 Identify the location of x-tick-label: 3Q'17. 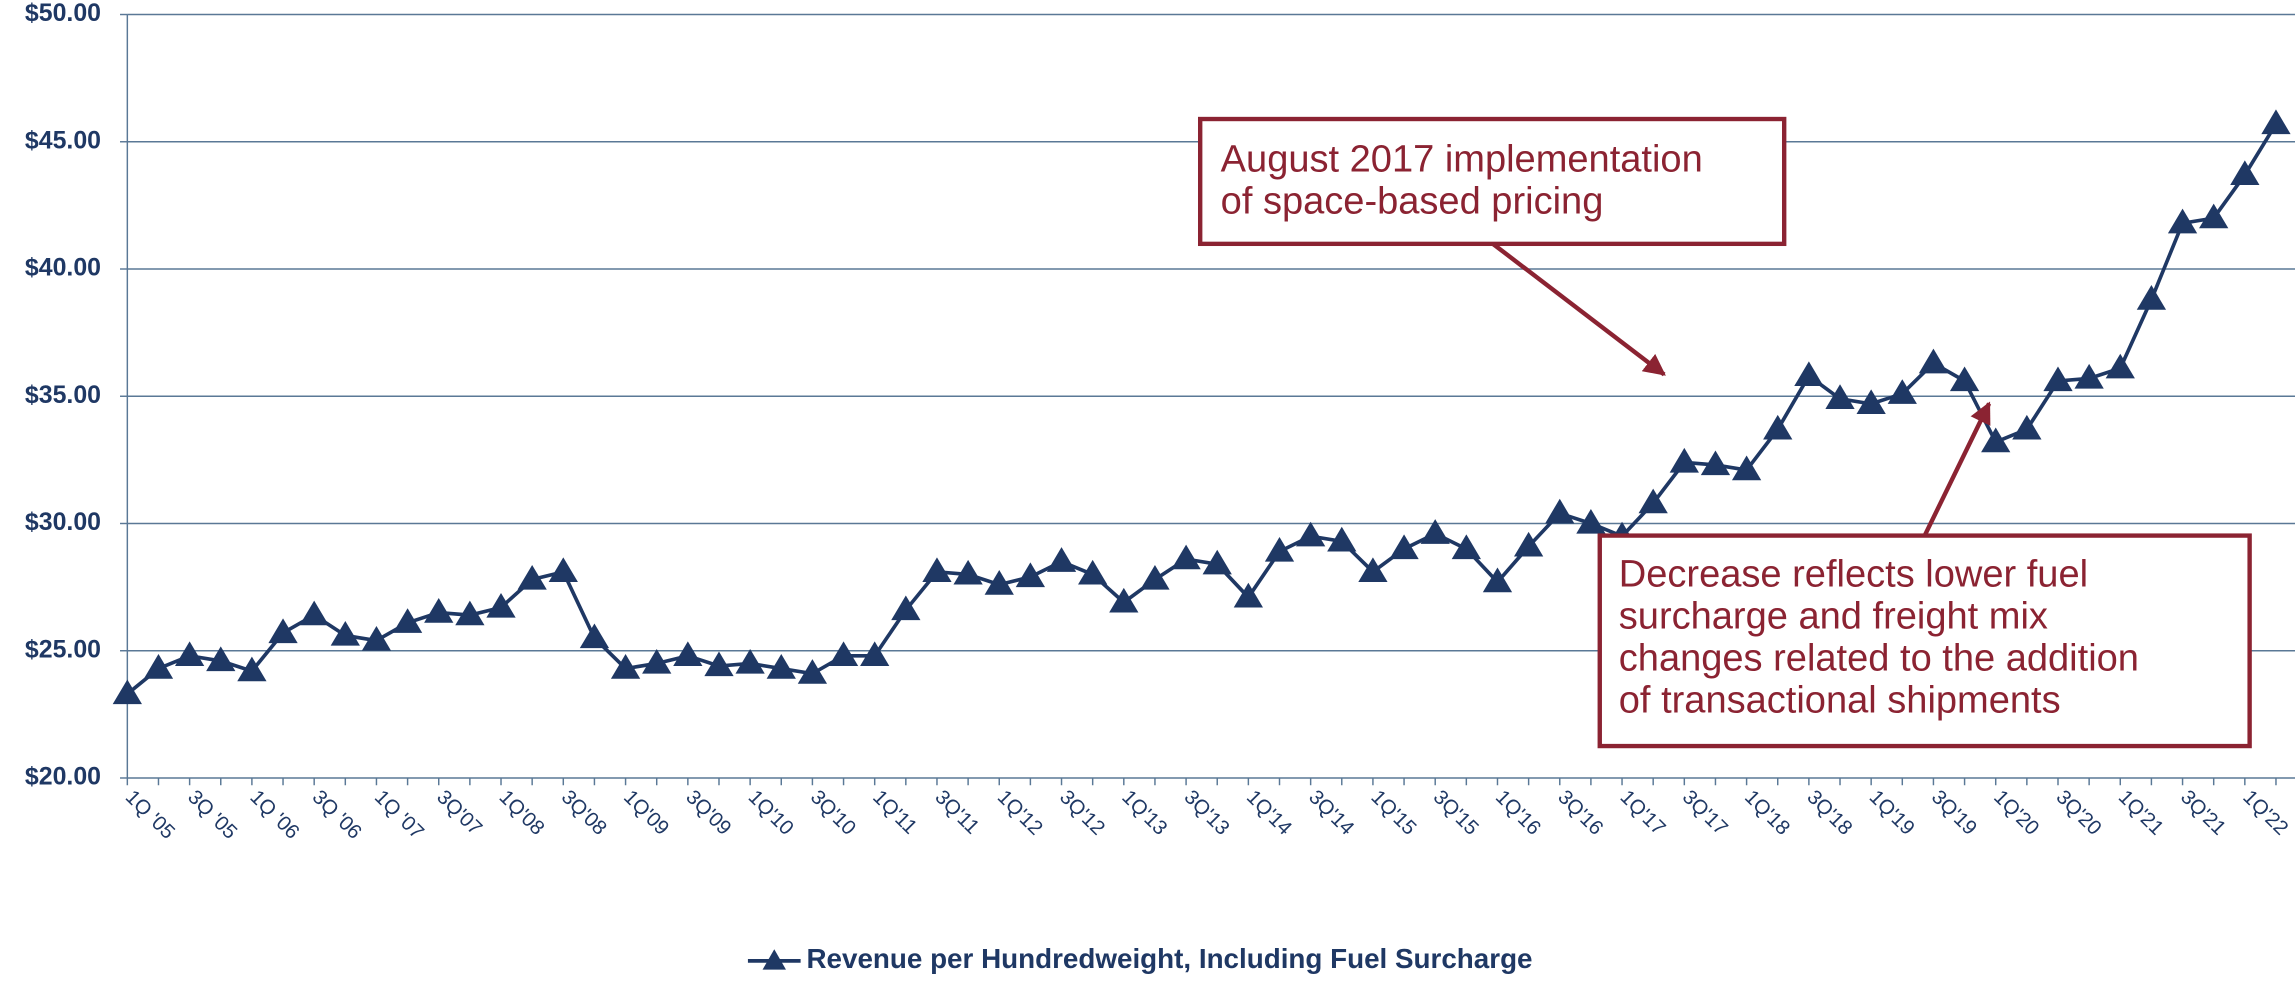
(1705, 812).